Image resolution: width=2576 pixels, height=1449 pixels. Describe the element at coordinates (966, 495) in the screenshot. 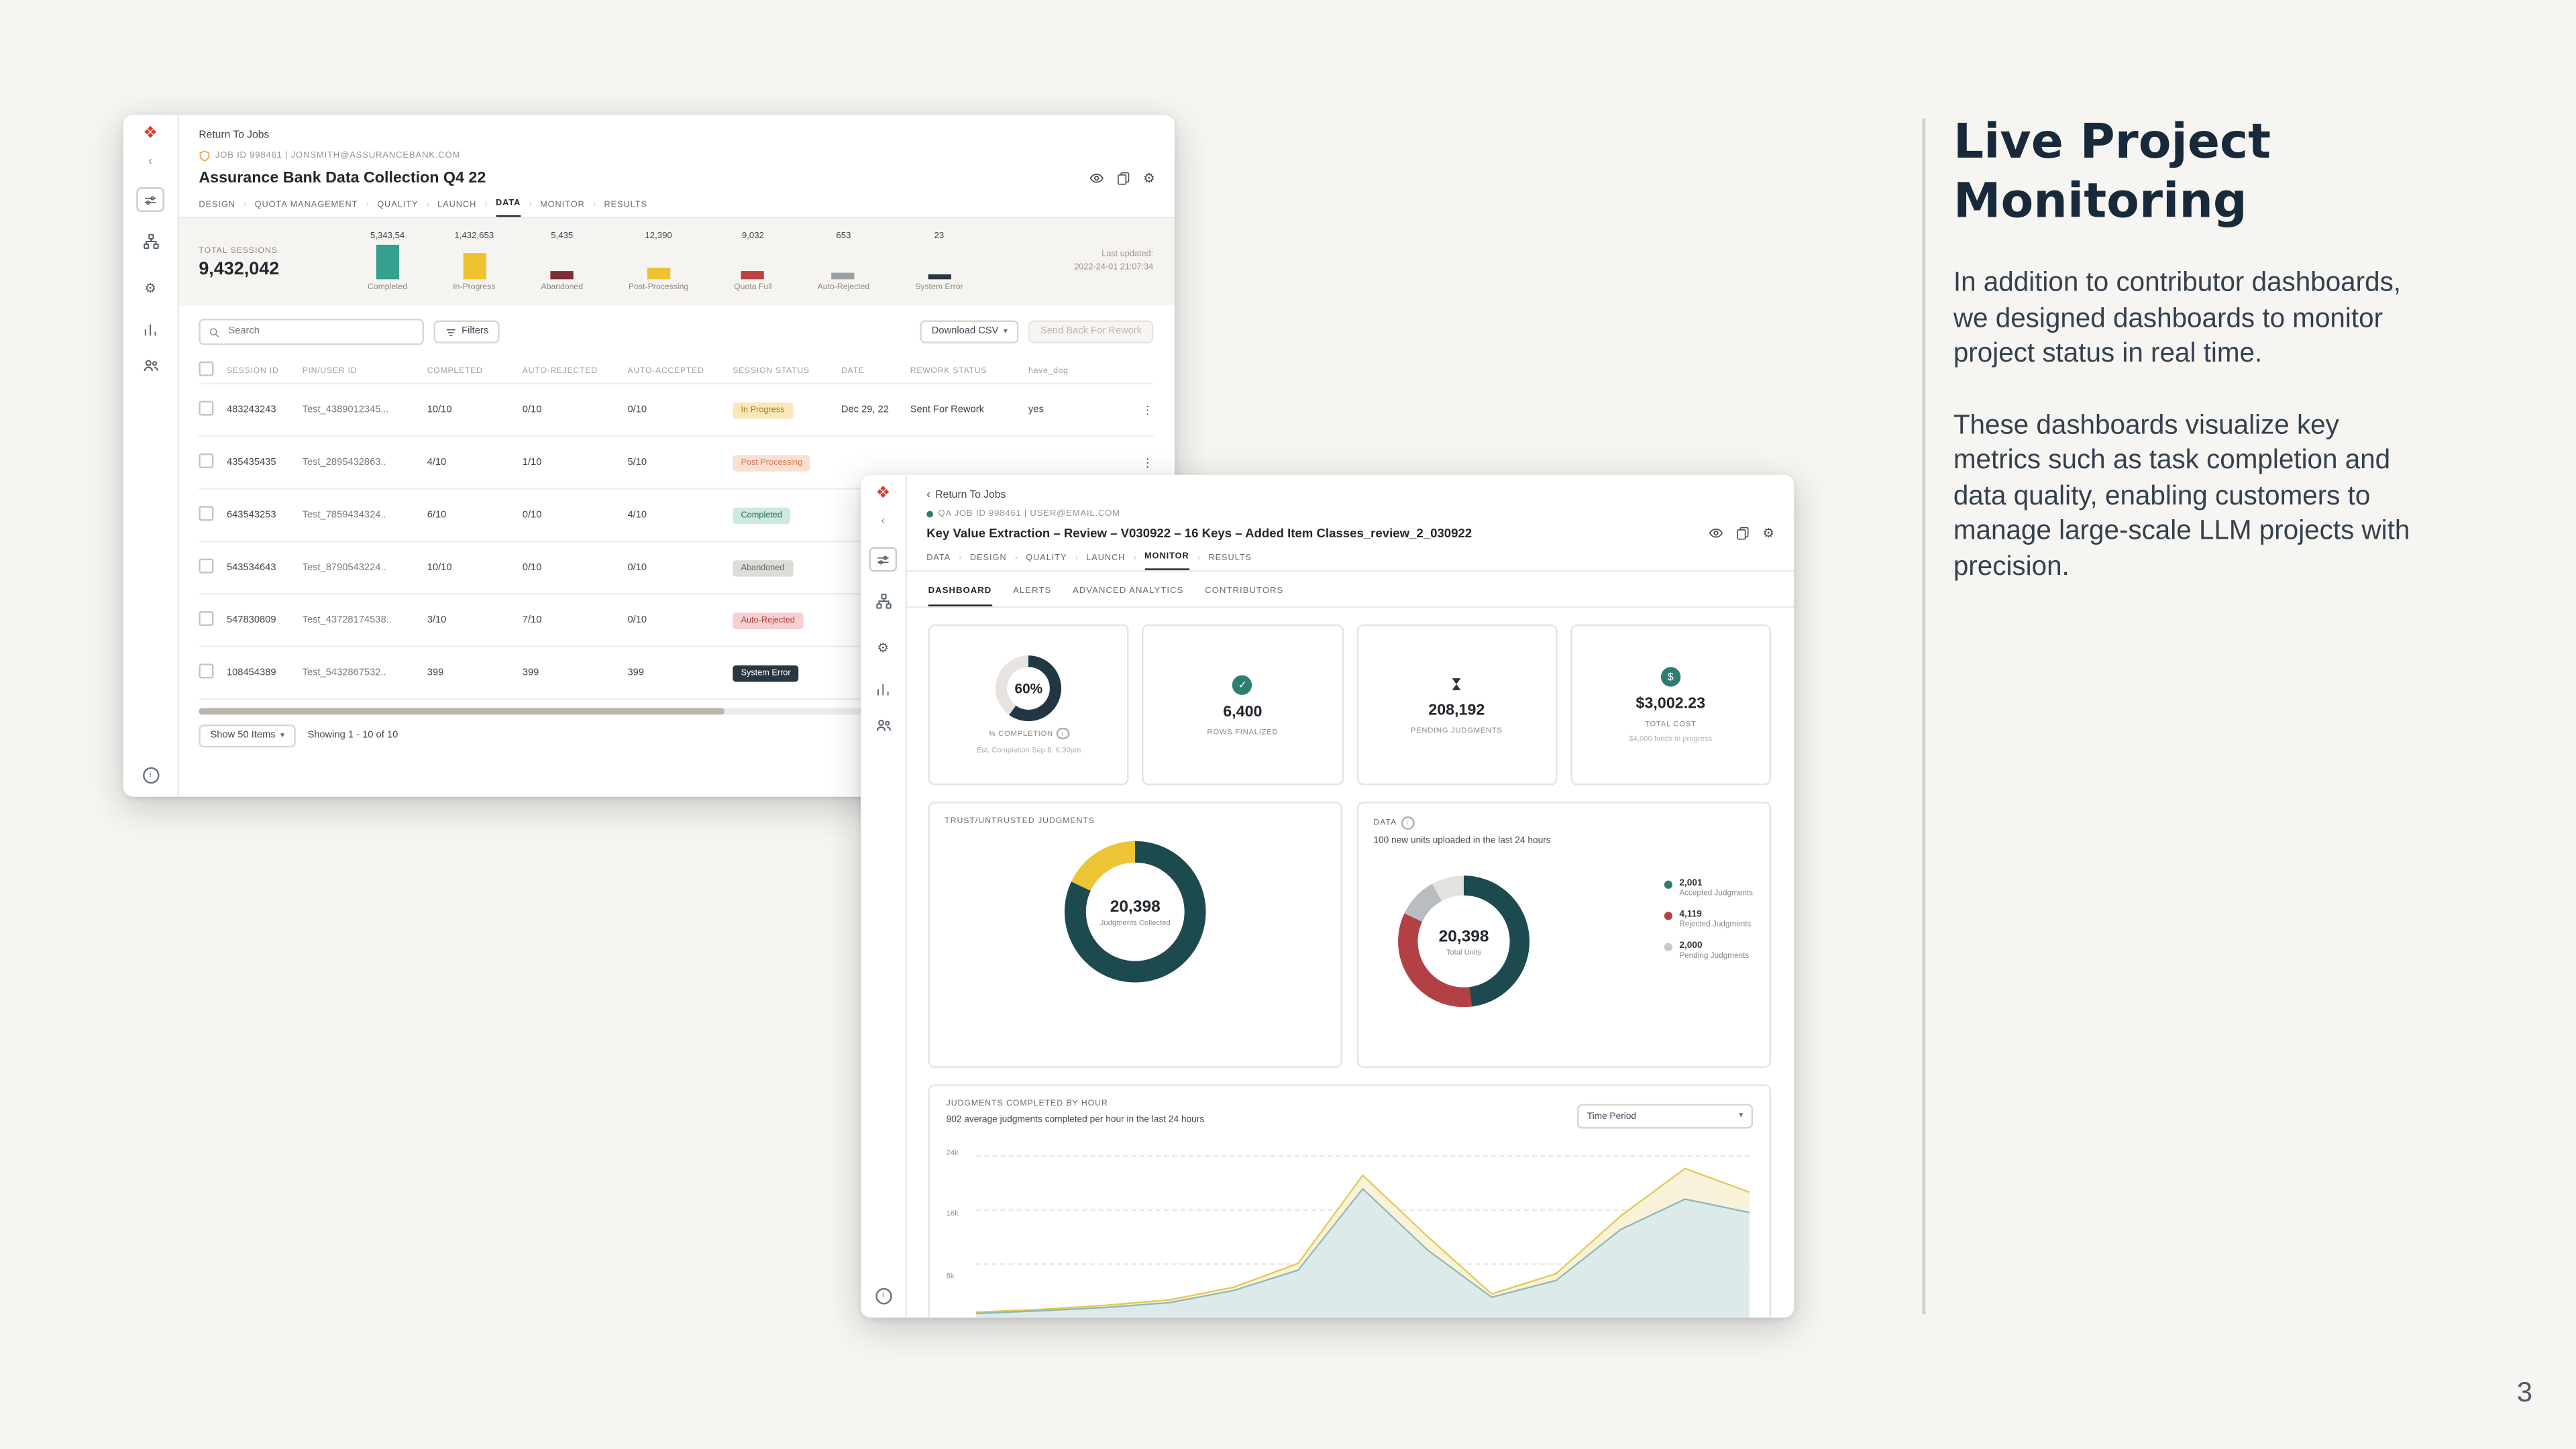

I see `return-to-jobs-link: ‹ Return To Jobs` at that location.